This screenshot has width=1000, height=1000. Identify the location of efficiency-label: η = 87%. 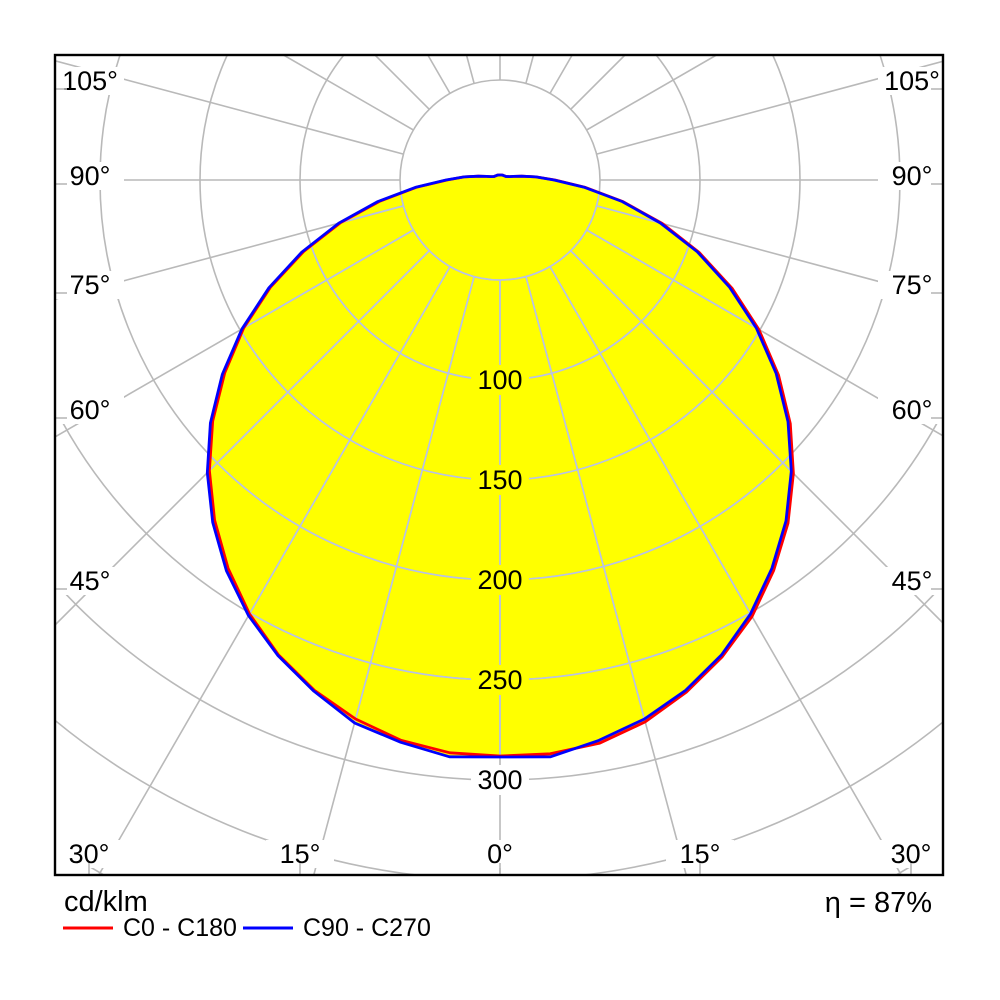
(878, 903).